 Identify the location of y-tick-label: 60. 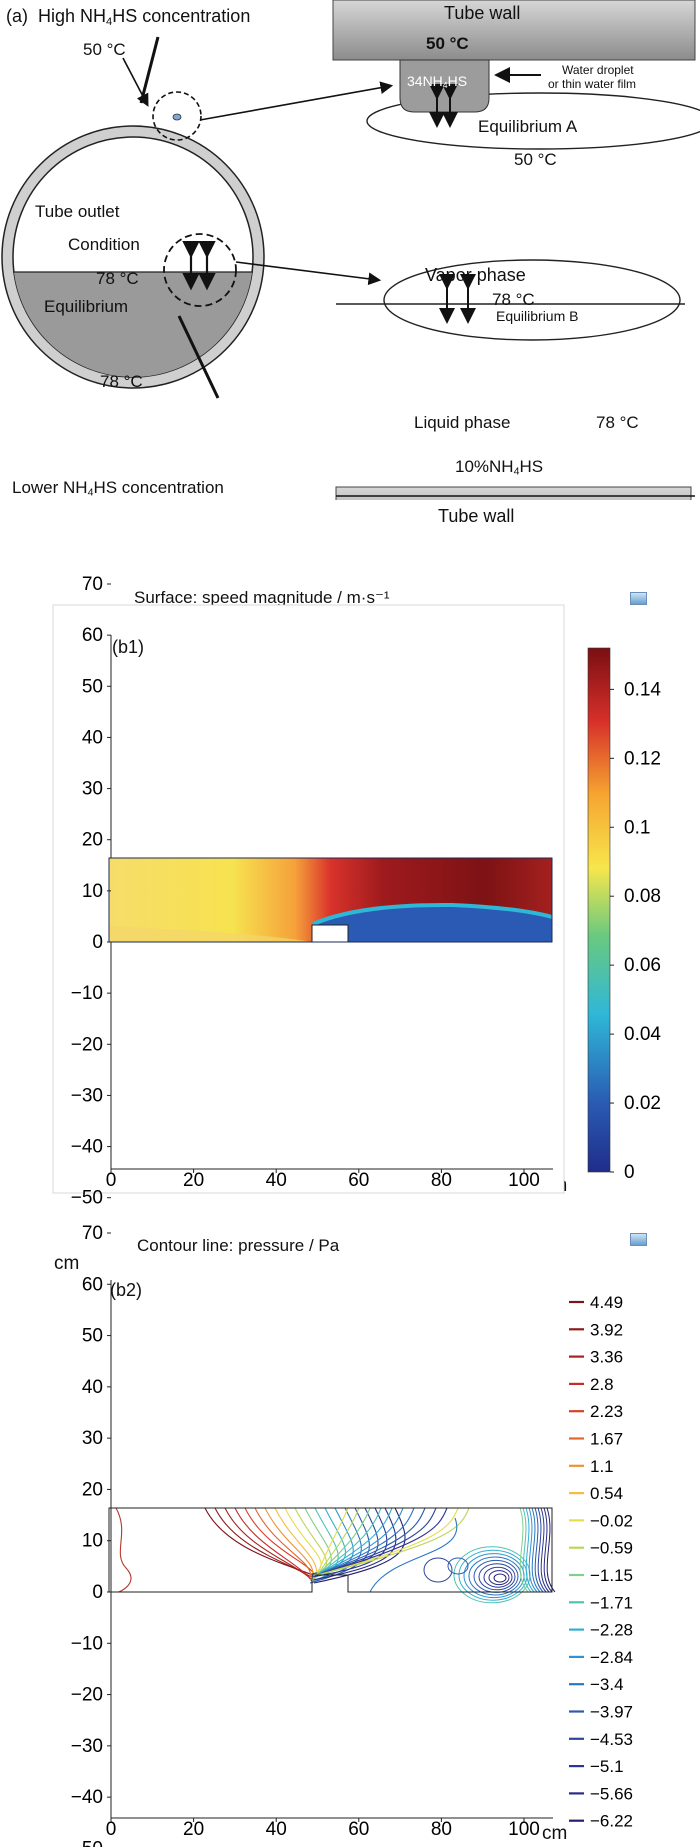
(92, 1284).